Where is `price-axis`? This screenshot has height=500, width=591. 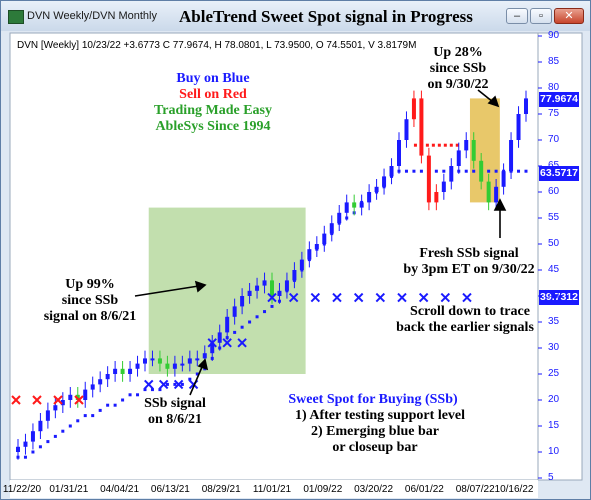 price-axis is located at coordinates (560, 256).